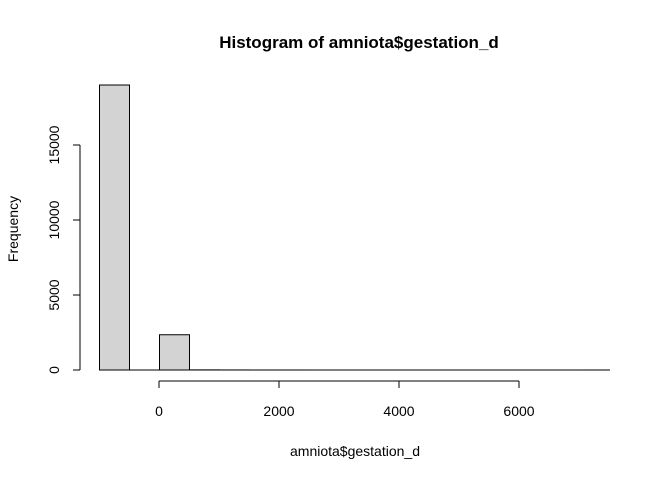 The width and height of the screenshot is (672, 480). What do you see at coordinates (359, 42) in the screenshot?
I see `chart-title: Histogram of amniota$gestation_d` at bounding box center [359, 42].